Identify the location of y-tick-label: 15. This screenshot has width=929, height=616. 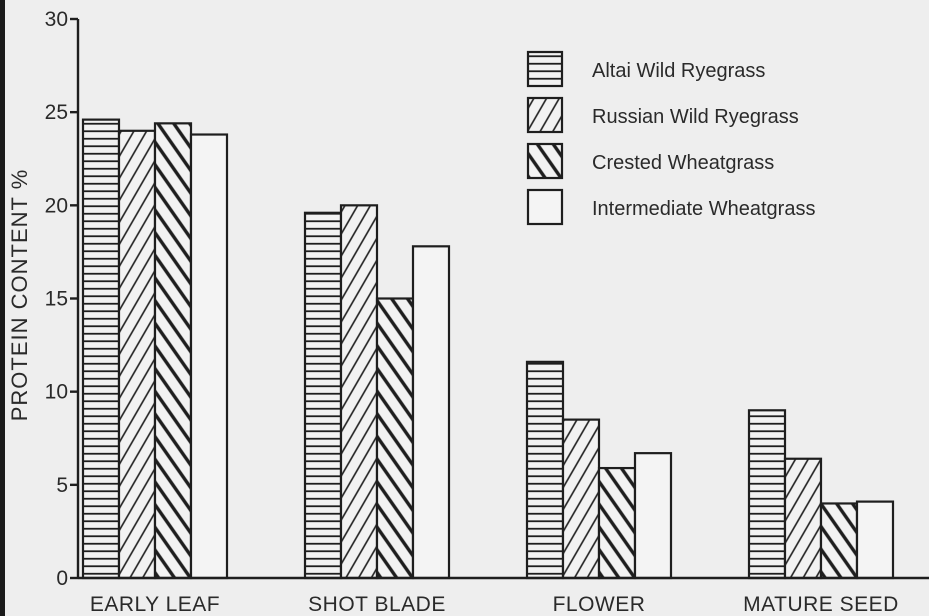
(56, 299).